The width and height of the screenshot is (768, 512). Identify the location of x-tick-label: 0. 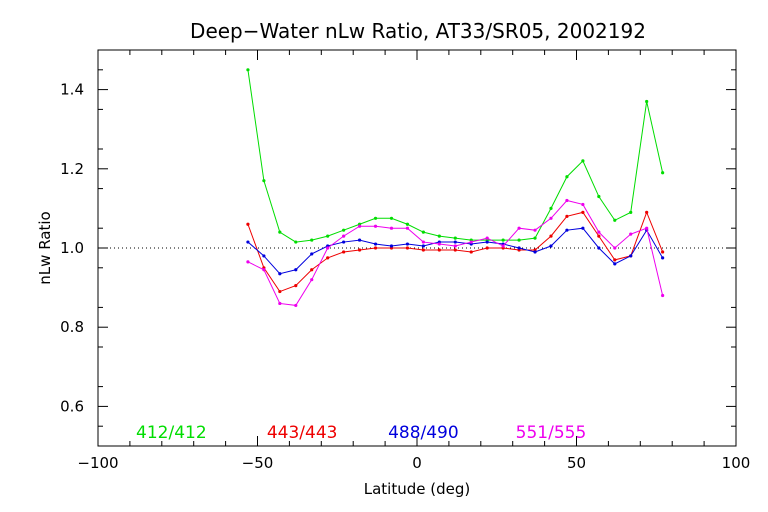
(417, 463).